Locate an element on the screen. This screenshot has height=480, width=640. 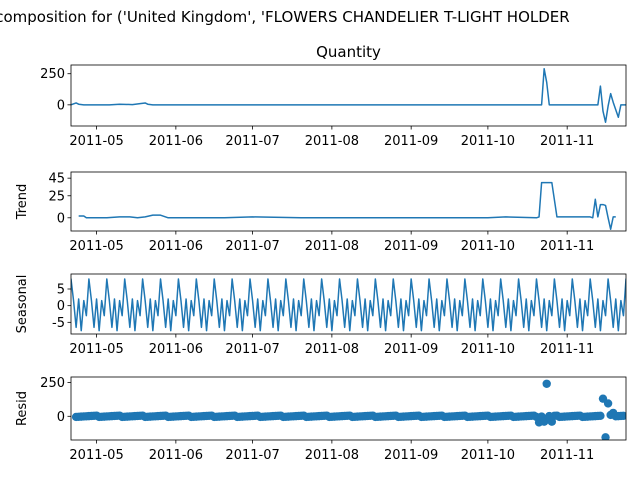
y-tick-label: 25 is located at coordinates (56, 196).